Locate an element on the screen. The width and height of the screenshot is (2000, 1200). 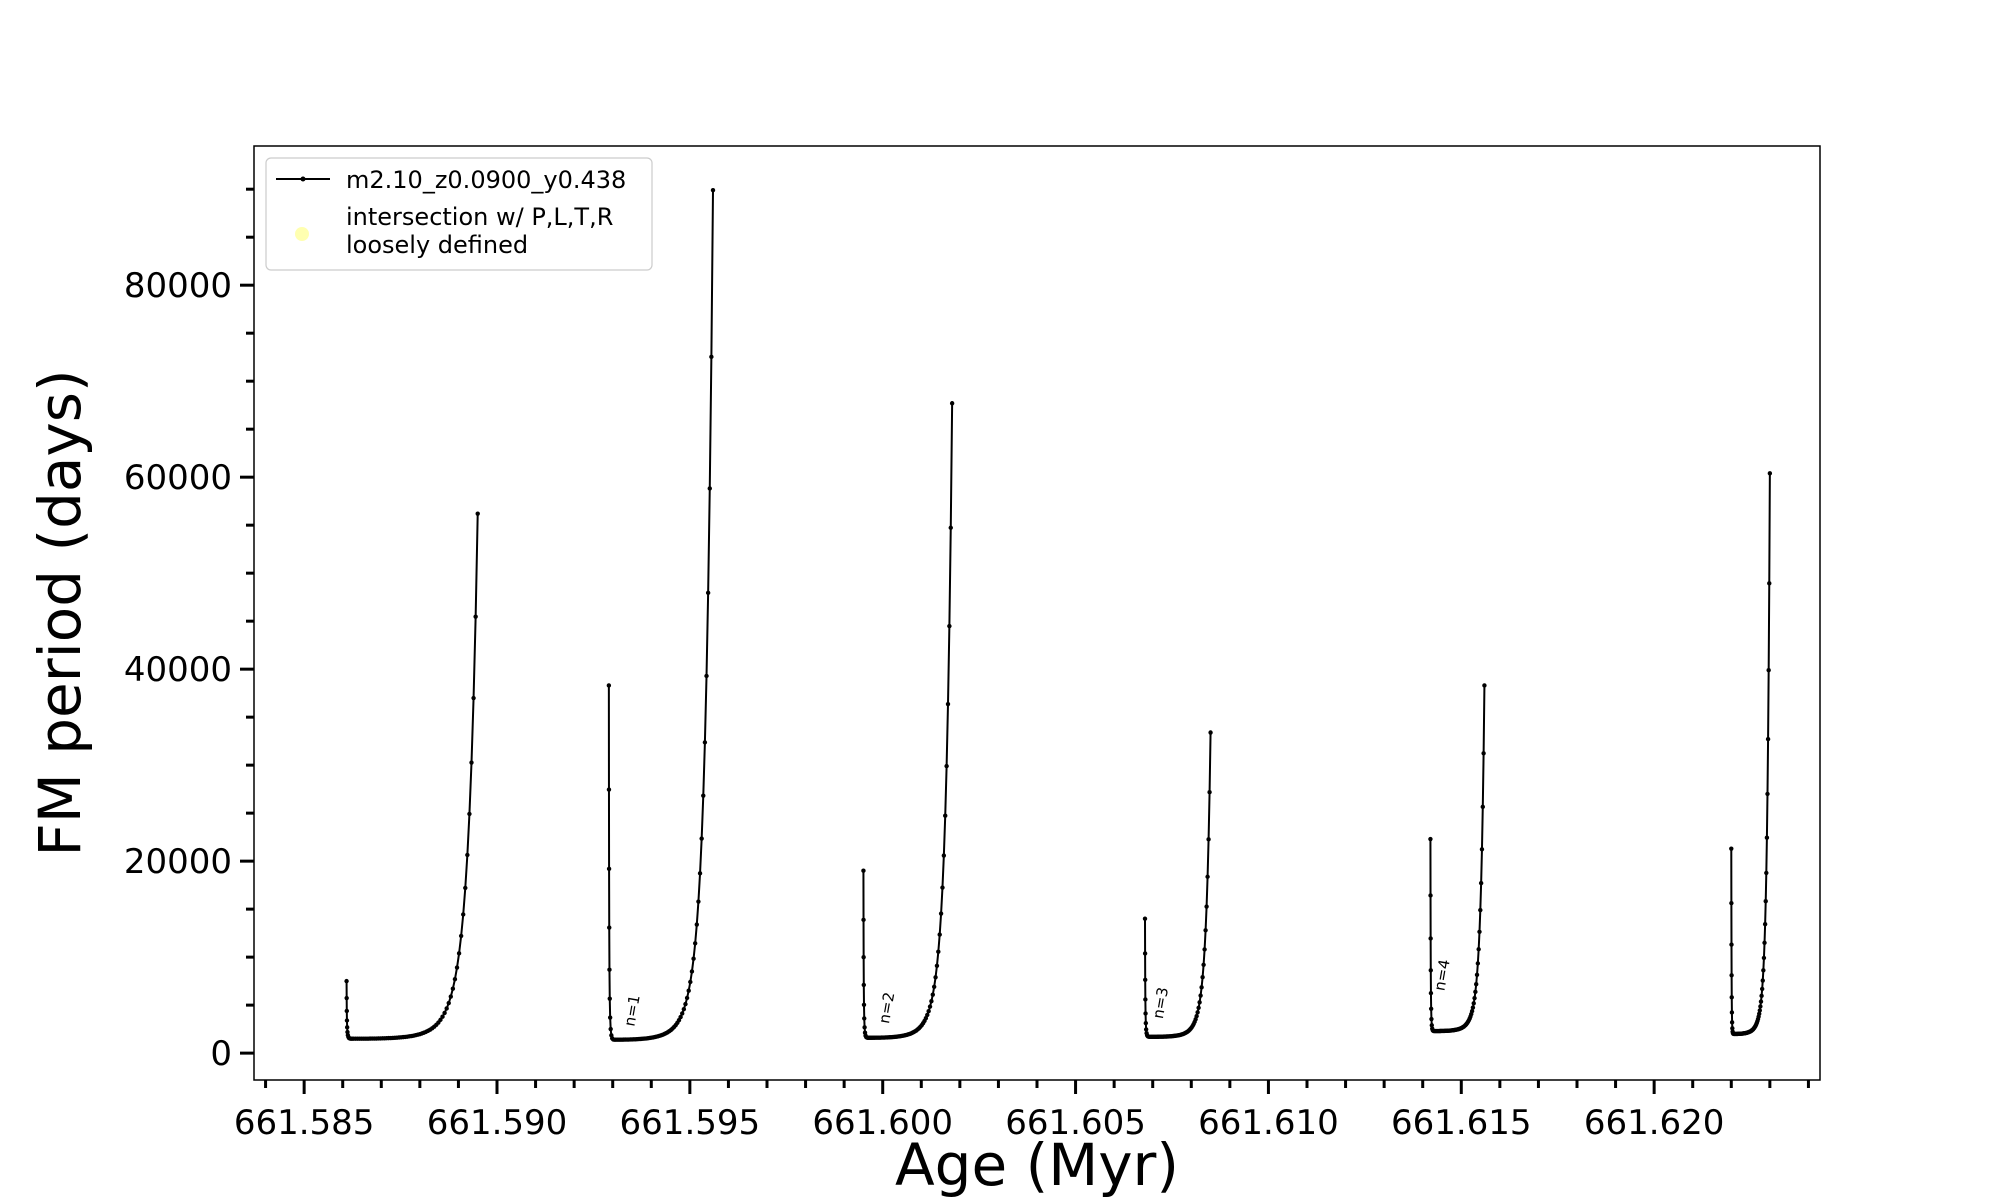
legend-intersection-label-line: loosely defined is located at coordinates (437, 245).